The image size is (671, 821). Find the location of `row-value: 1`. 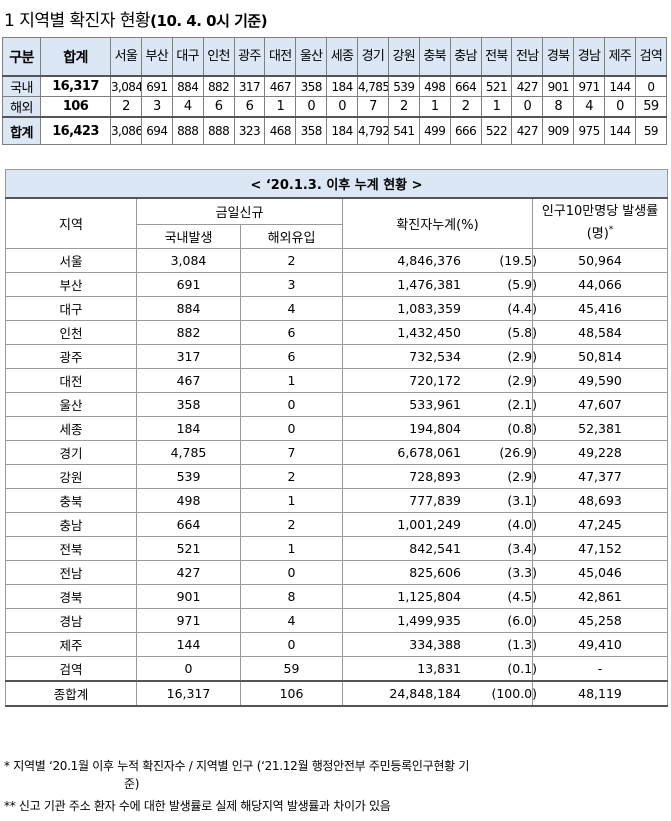

row-value: 1 is located at coordinates (280, 107).